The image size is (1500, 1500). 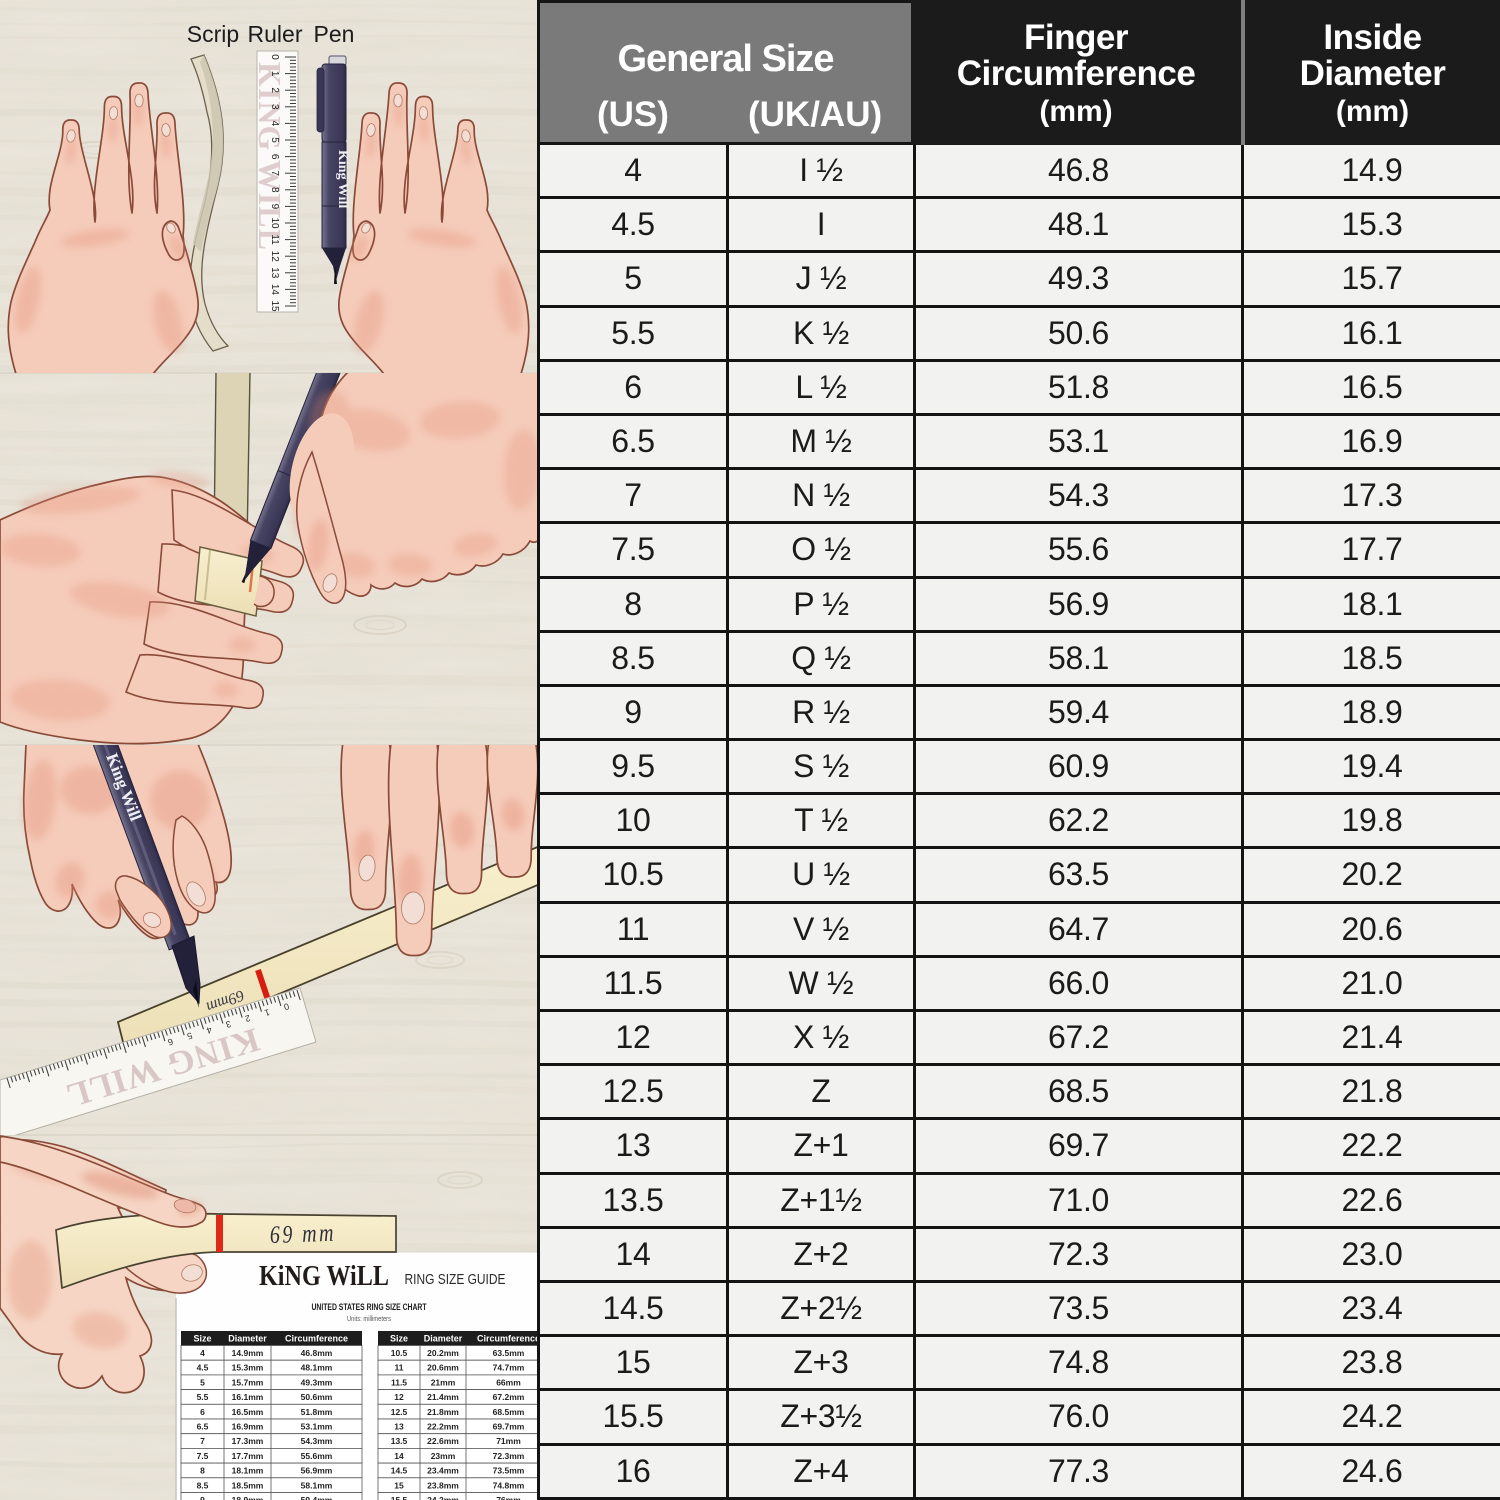 What do you see at coordinates (334, 34) in the screenshot?
I see `svg-text: Pen` at bounding box center [334, 34].